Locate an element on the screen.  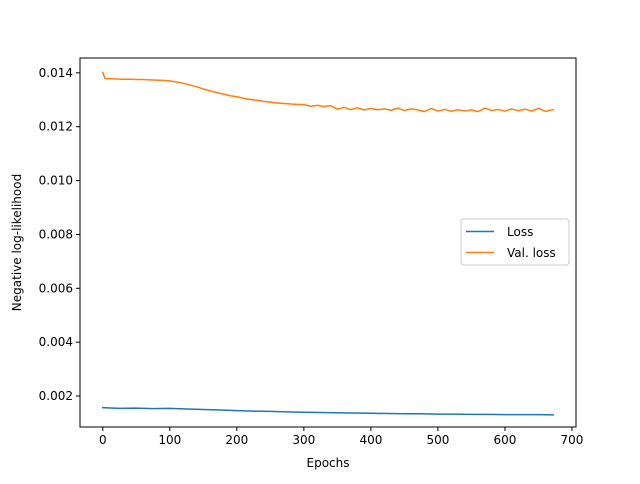
x-tick-label: 600 is located at coordinates (504, 440).